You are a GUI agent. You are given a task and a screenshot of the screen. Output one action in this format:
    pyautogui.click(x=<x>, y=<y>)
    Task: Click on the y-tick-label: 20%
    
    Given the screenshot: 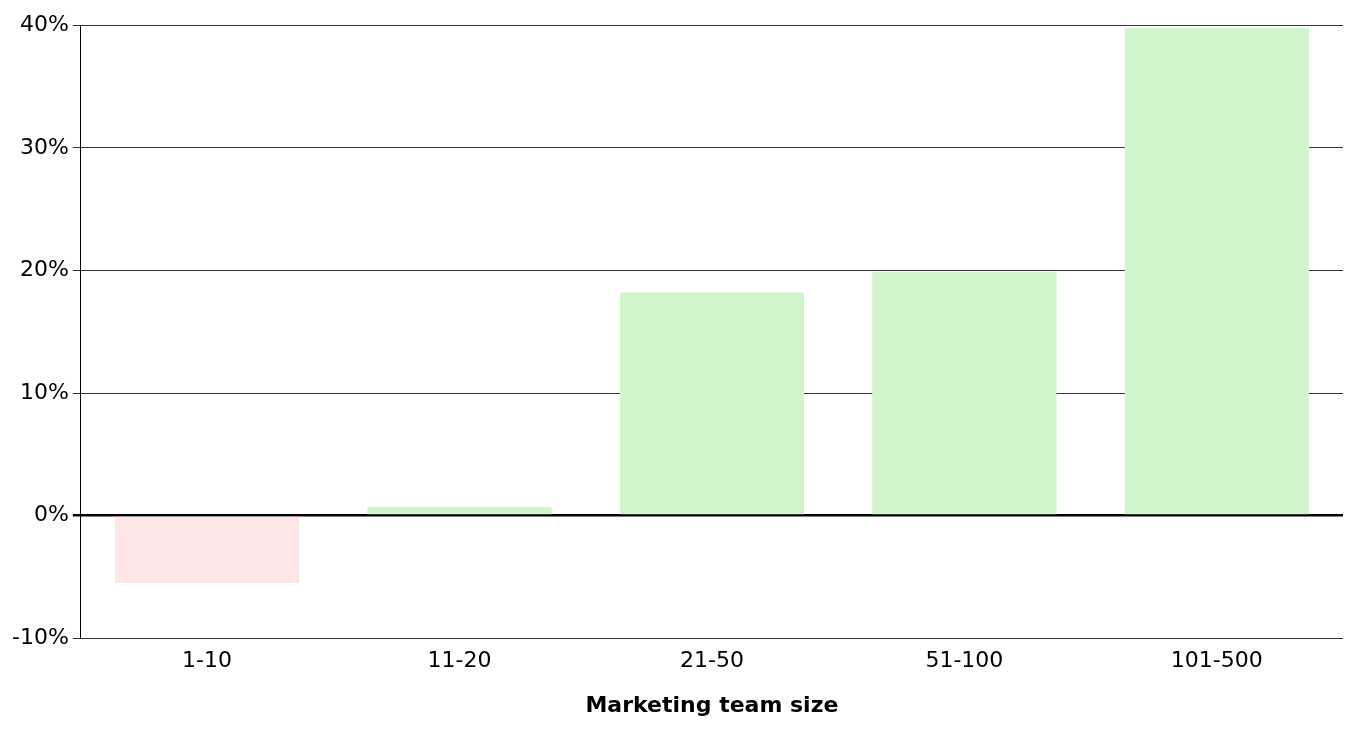 What is the action you would take?
    pyautogui.click(x=44, y=269)
    